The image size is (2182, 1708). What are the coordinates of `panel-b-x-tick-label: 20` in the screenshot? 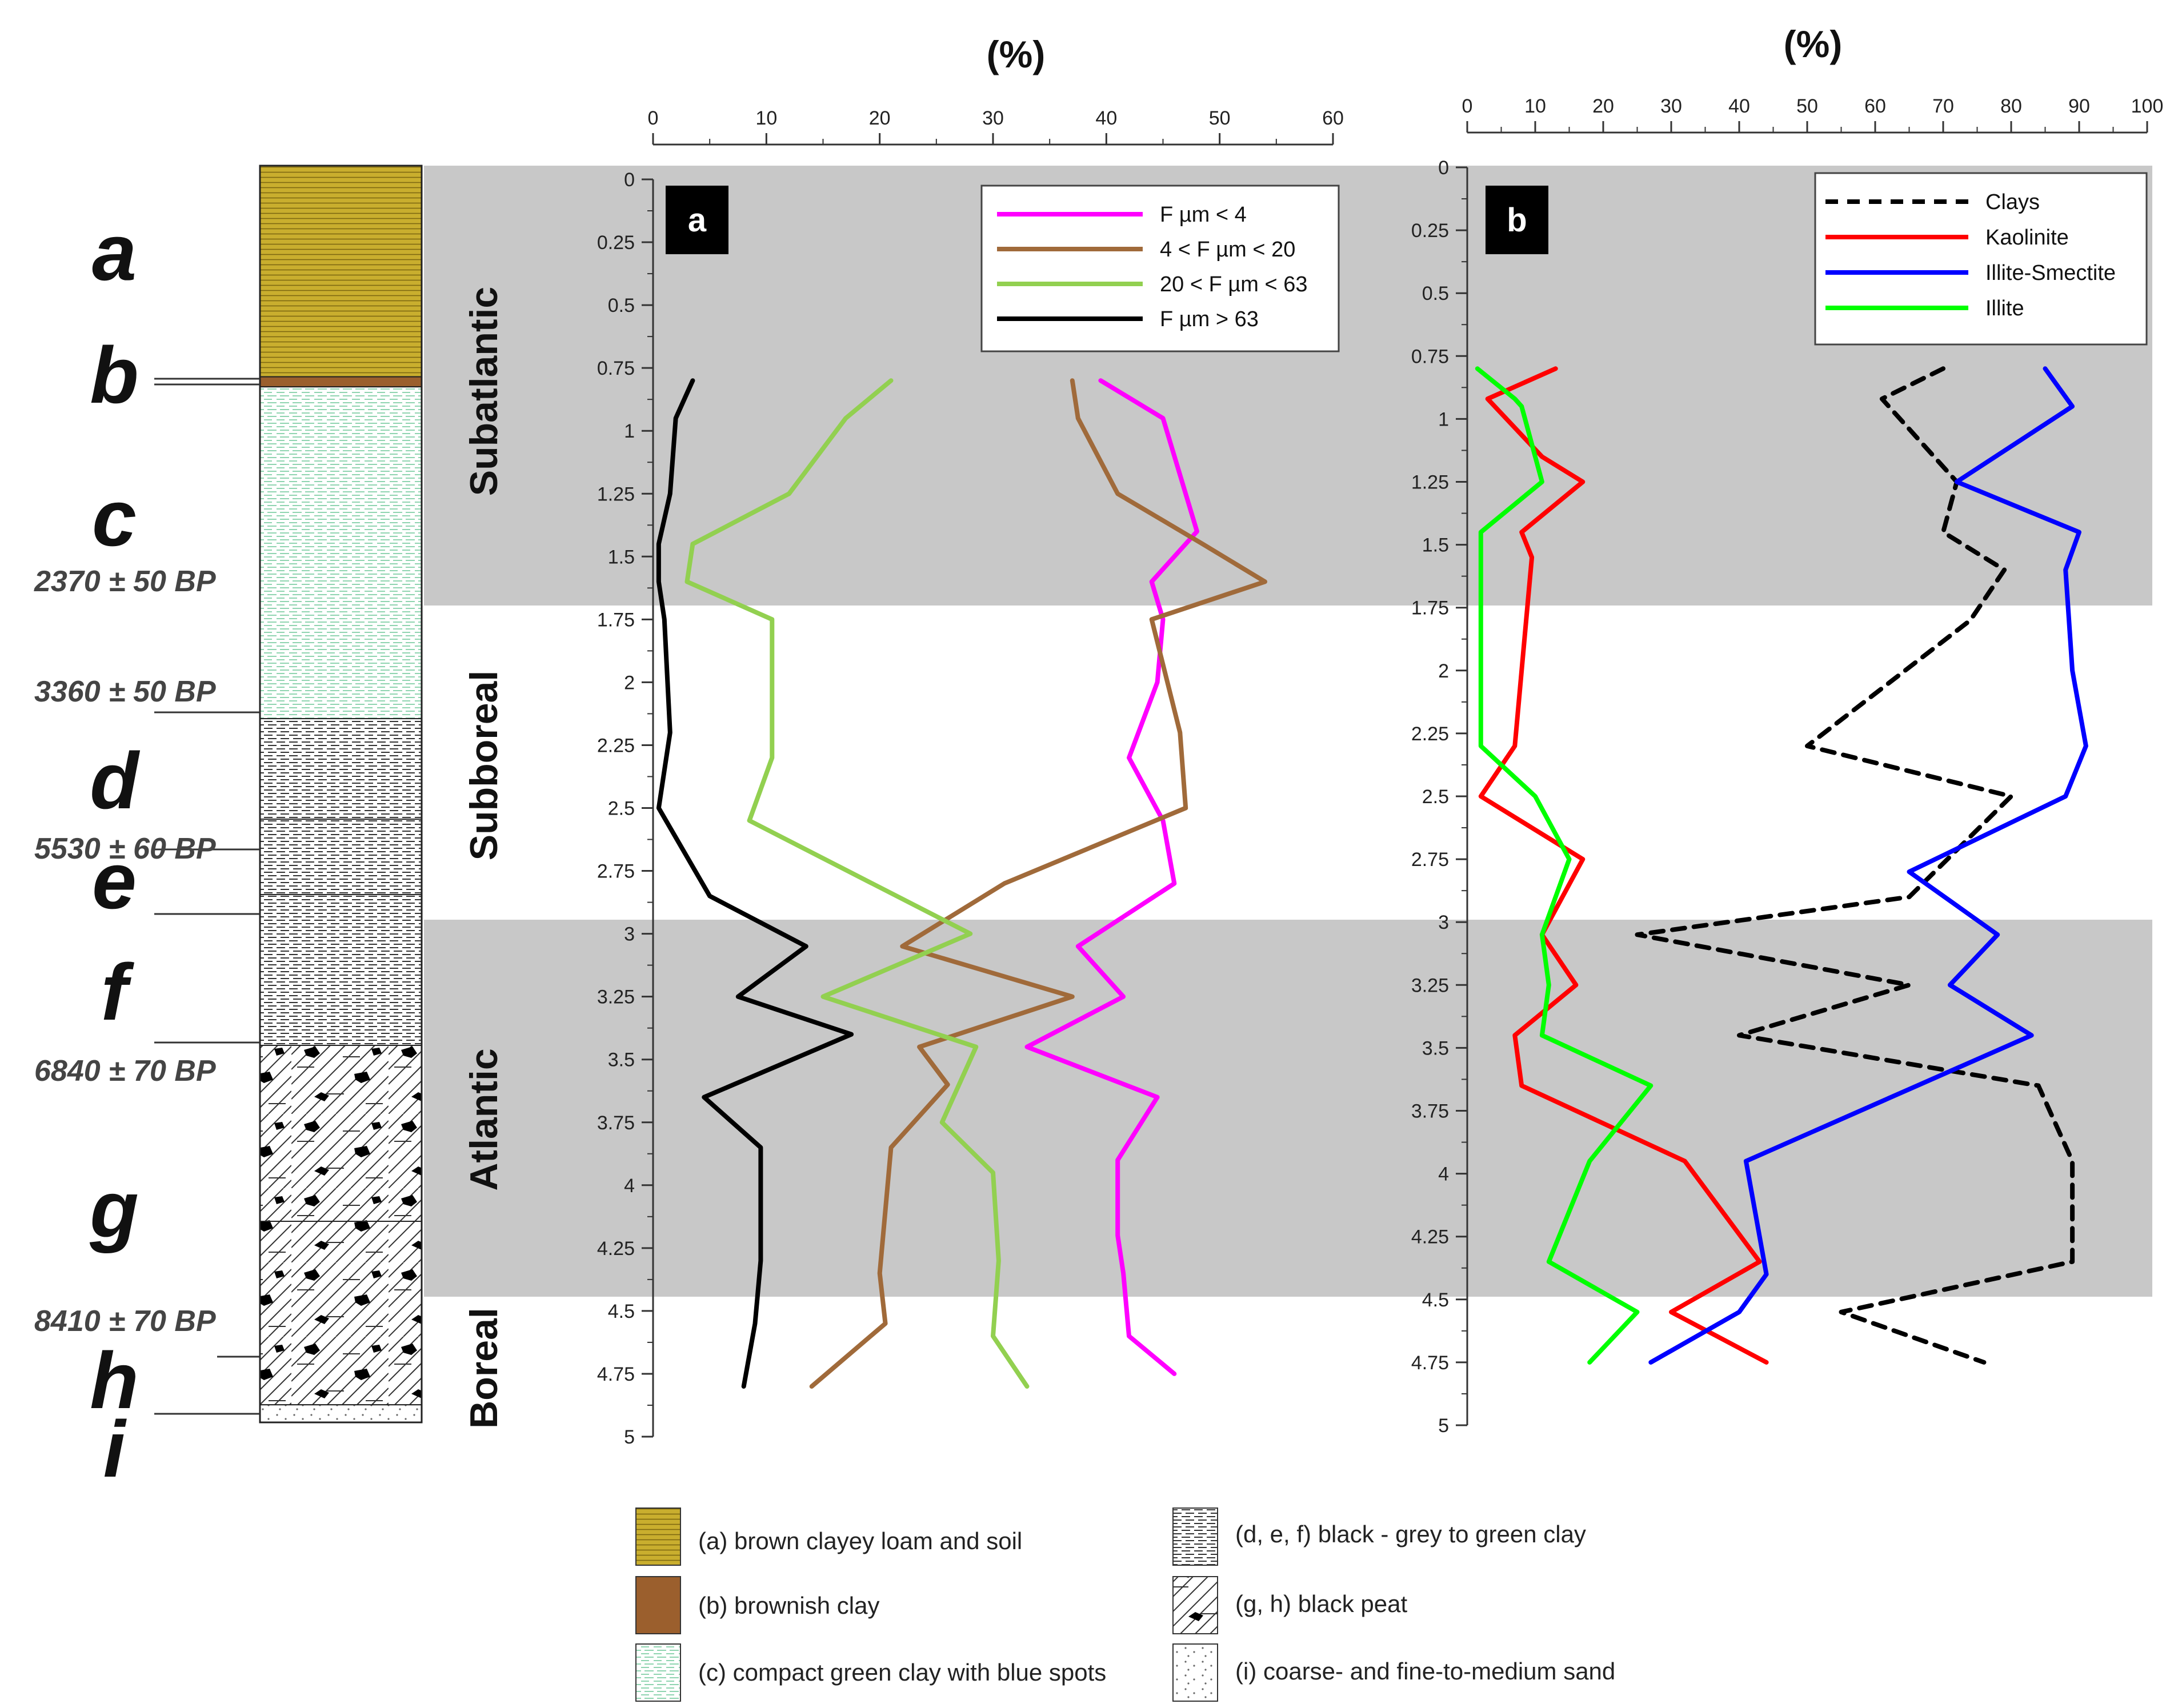 It's located at (1603, 106).